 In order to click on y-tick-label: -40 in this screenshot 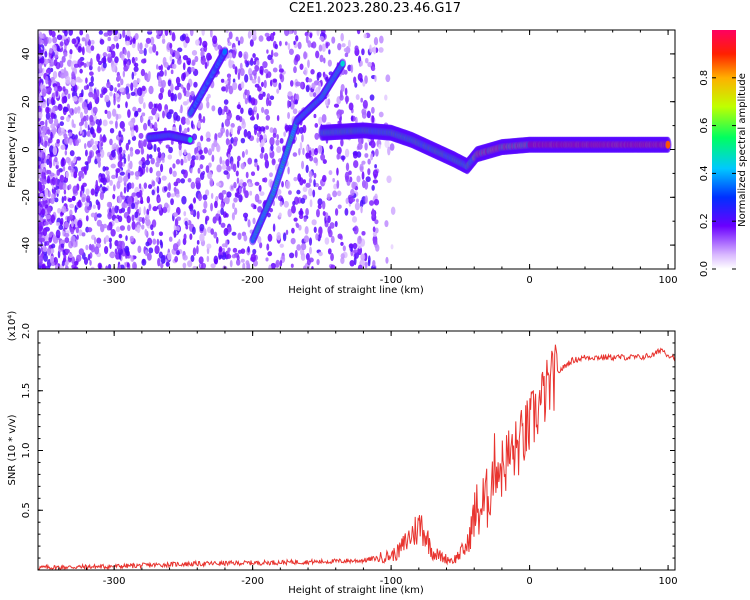, I will do `click(26, 245)`.